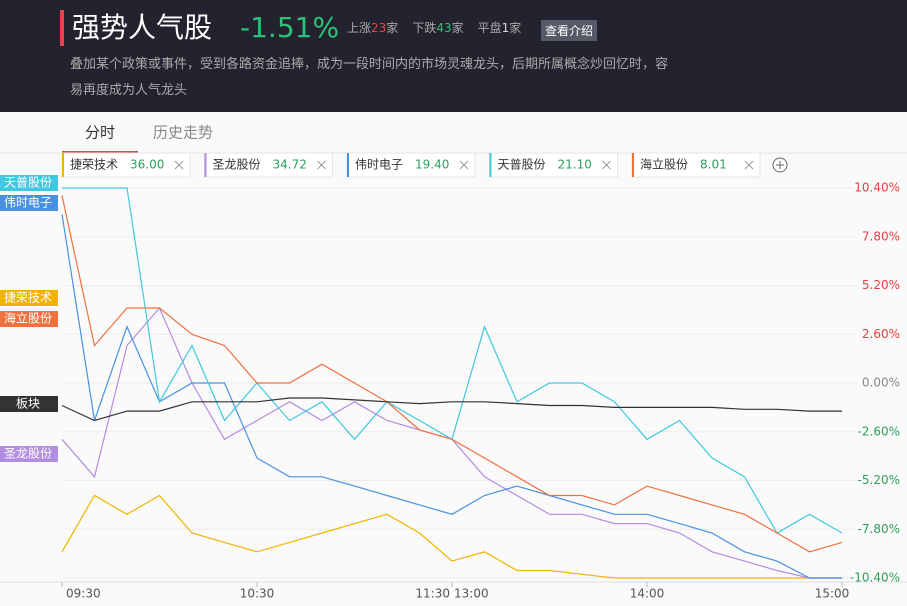  What do you see at coordinates (881, 285) in the screenshot?
I see `y-tick-label: 5.20%` at bounding box center [881, 285].